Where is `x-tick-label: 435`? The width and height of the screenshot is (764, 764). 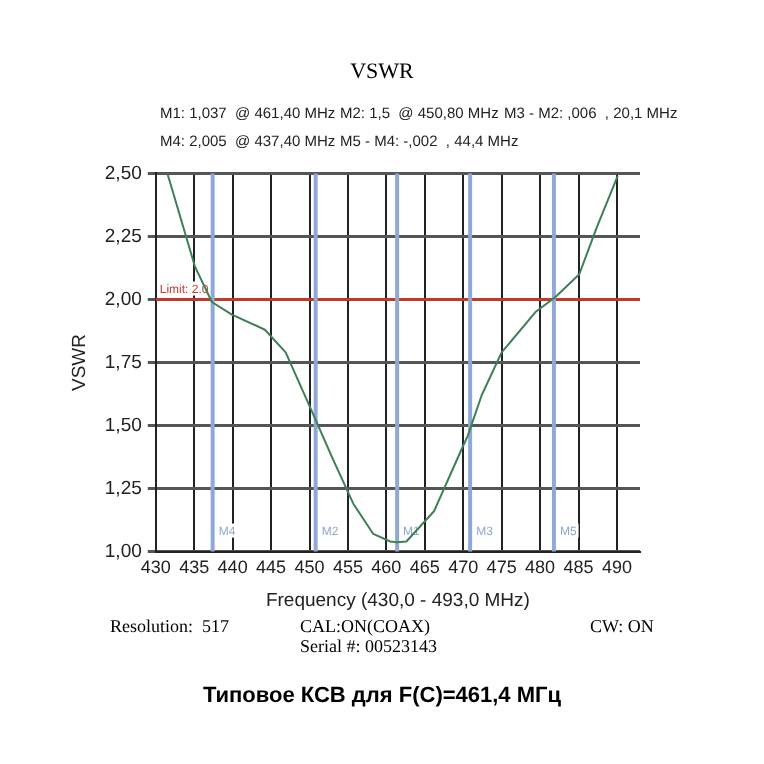
x-tick-label: 435 is located at coordinates (194, 567).